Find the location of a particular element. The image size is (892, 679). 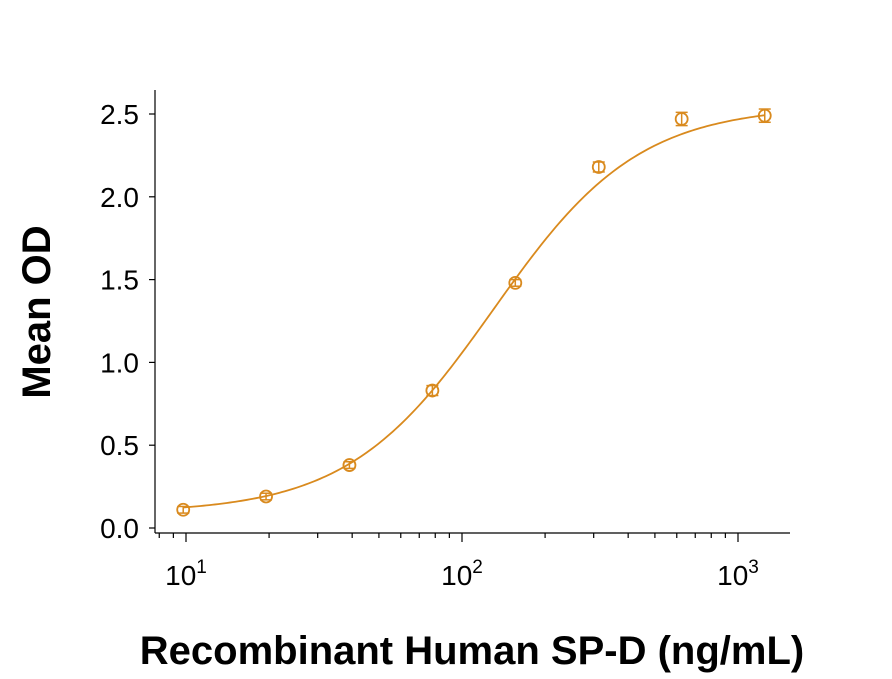

x-tick-label: 10³ is located at coordinates (738, 574).